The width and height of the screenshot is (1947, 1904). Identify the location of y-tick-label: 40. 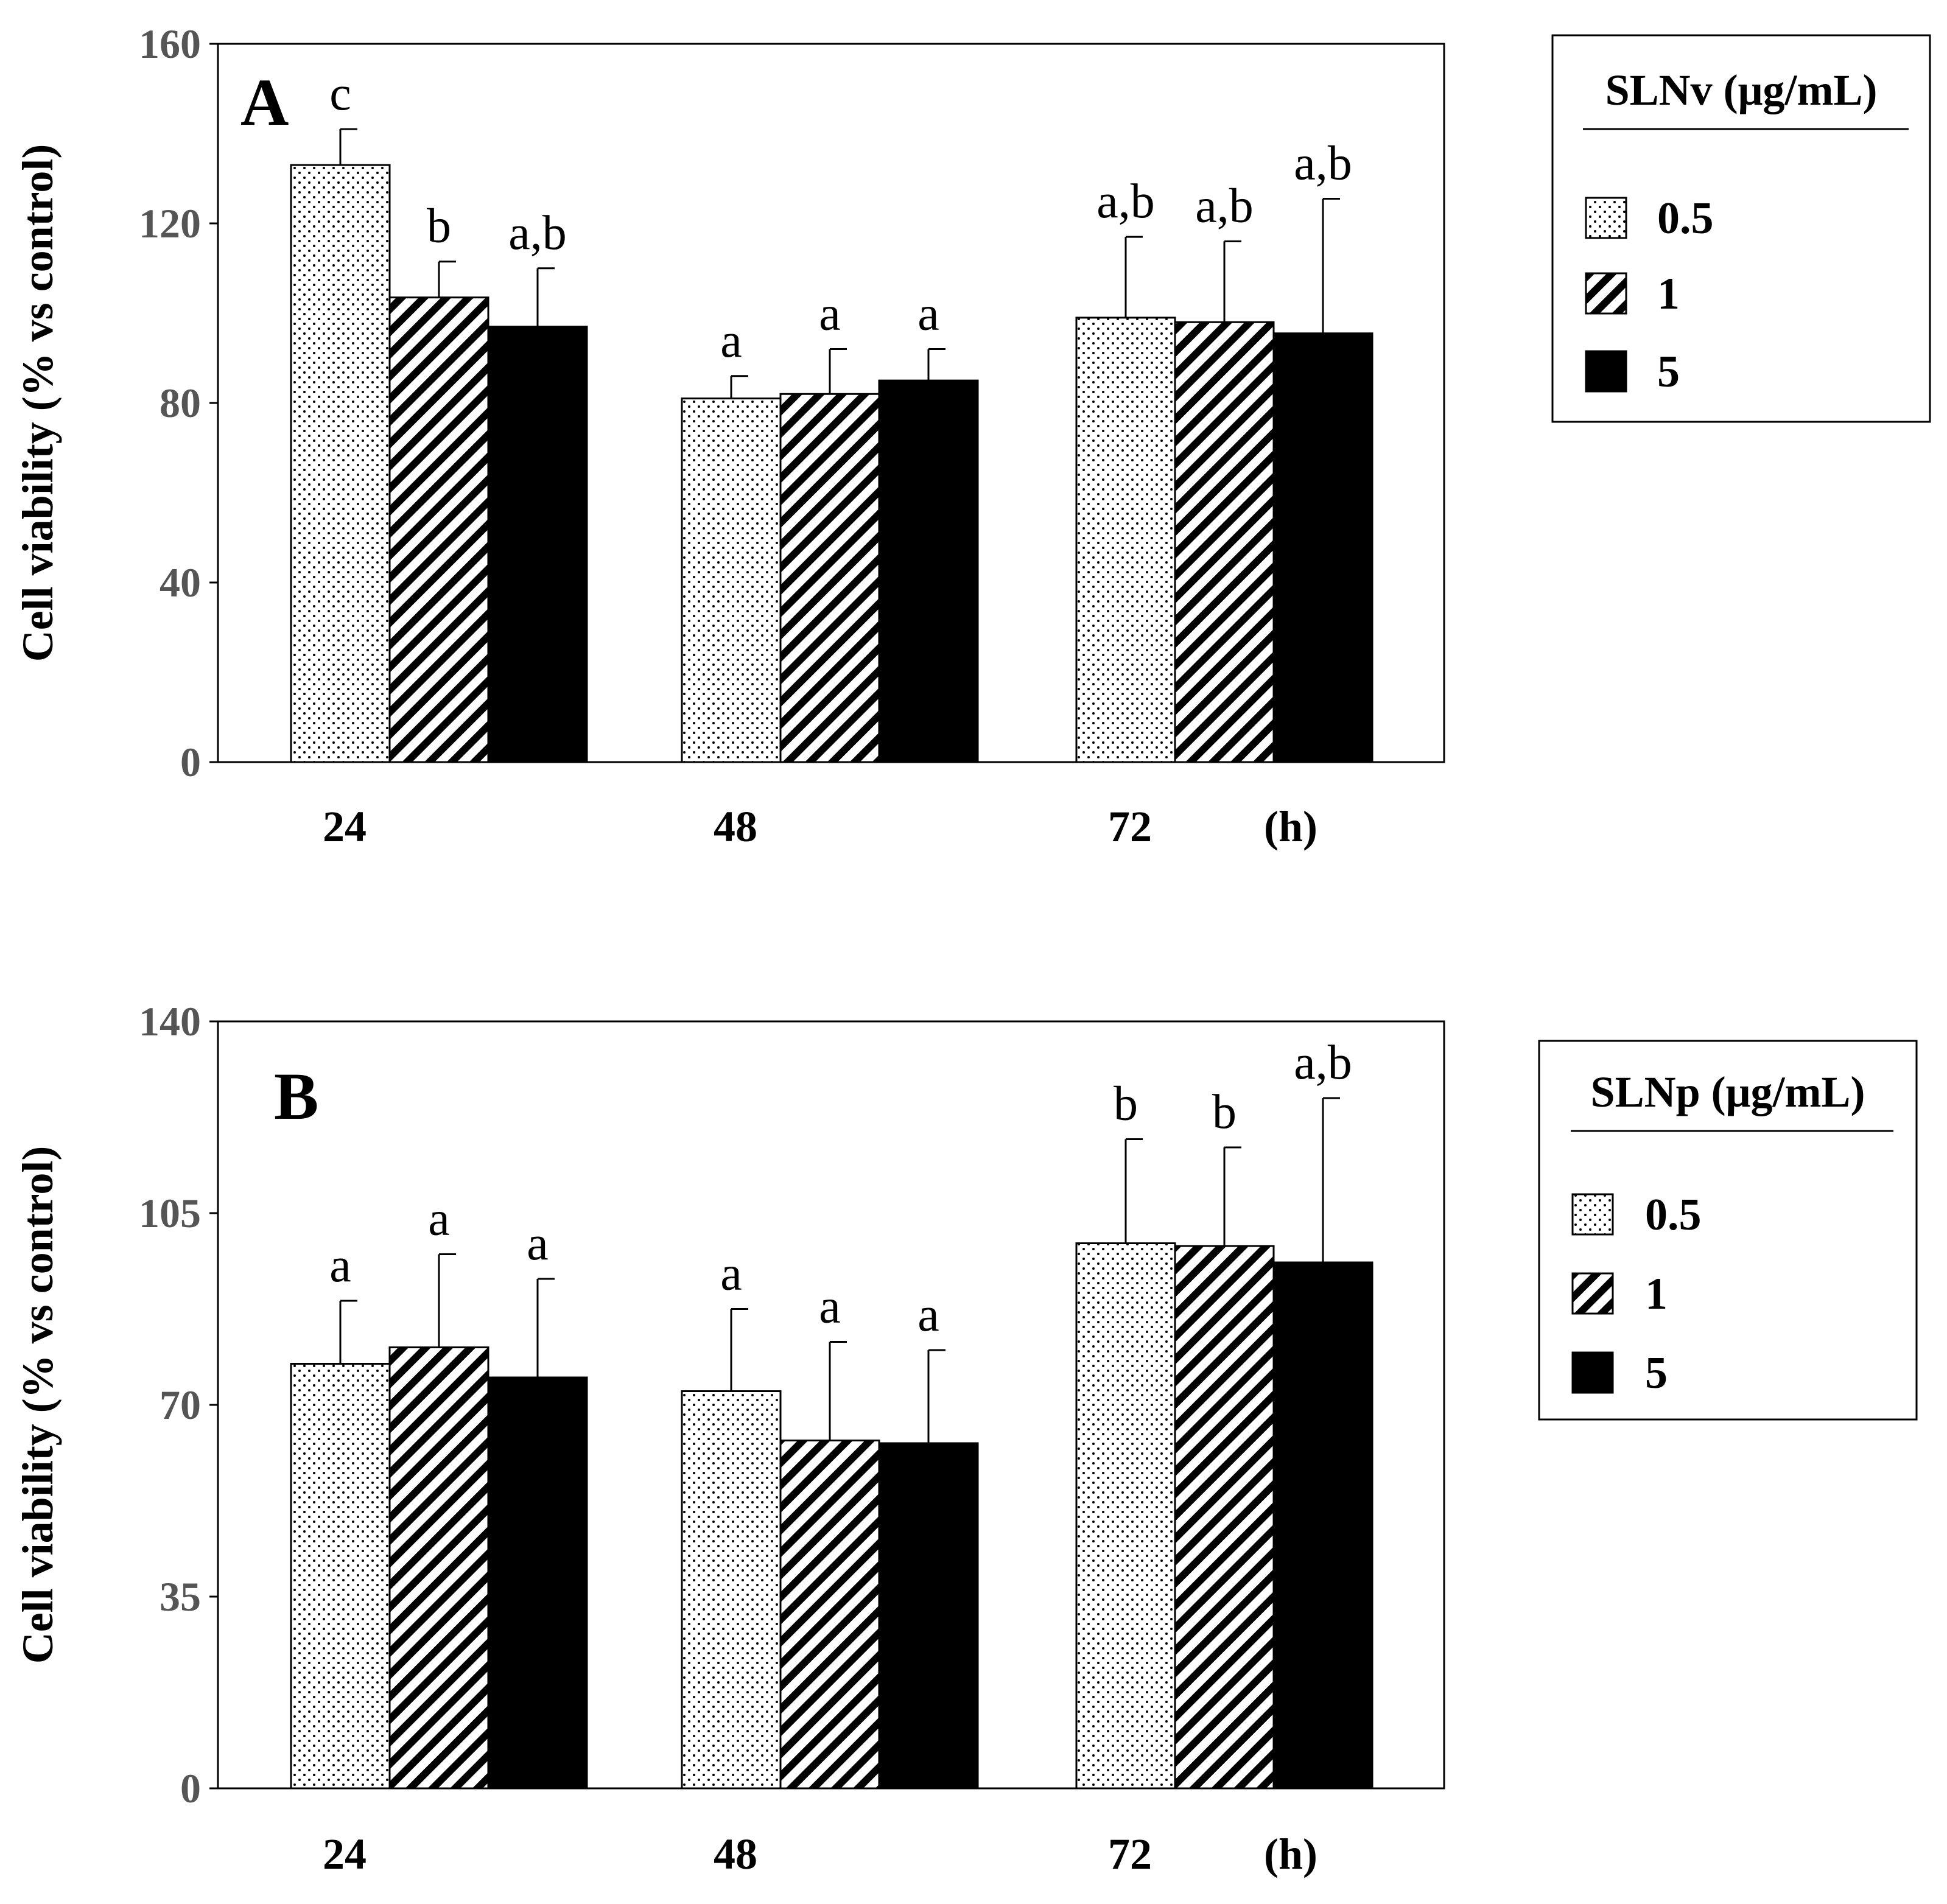
(180, 582).